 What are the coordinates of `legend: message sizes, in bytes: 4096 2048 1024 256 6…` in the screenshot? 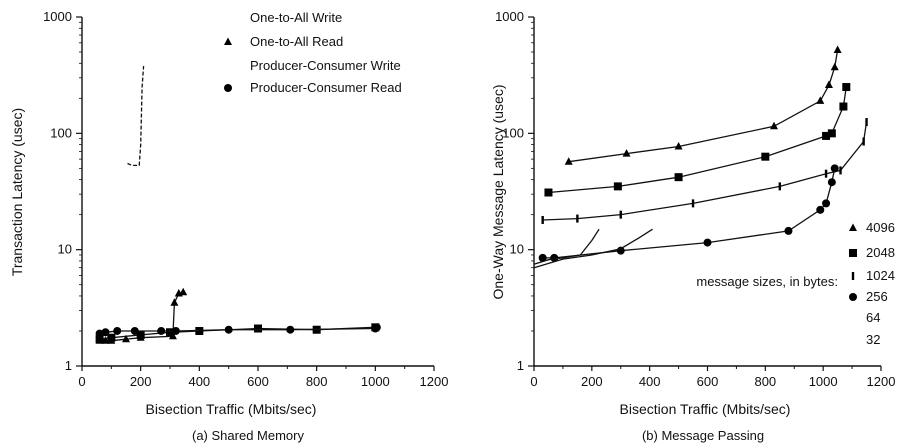 It's located at (795, 283).